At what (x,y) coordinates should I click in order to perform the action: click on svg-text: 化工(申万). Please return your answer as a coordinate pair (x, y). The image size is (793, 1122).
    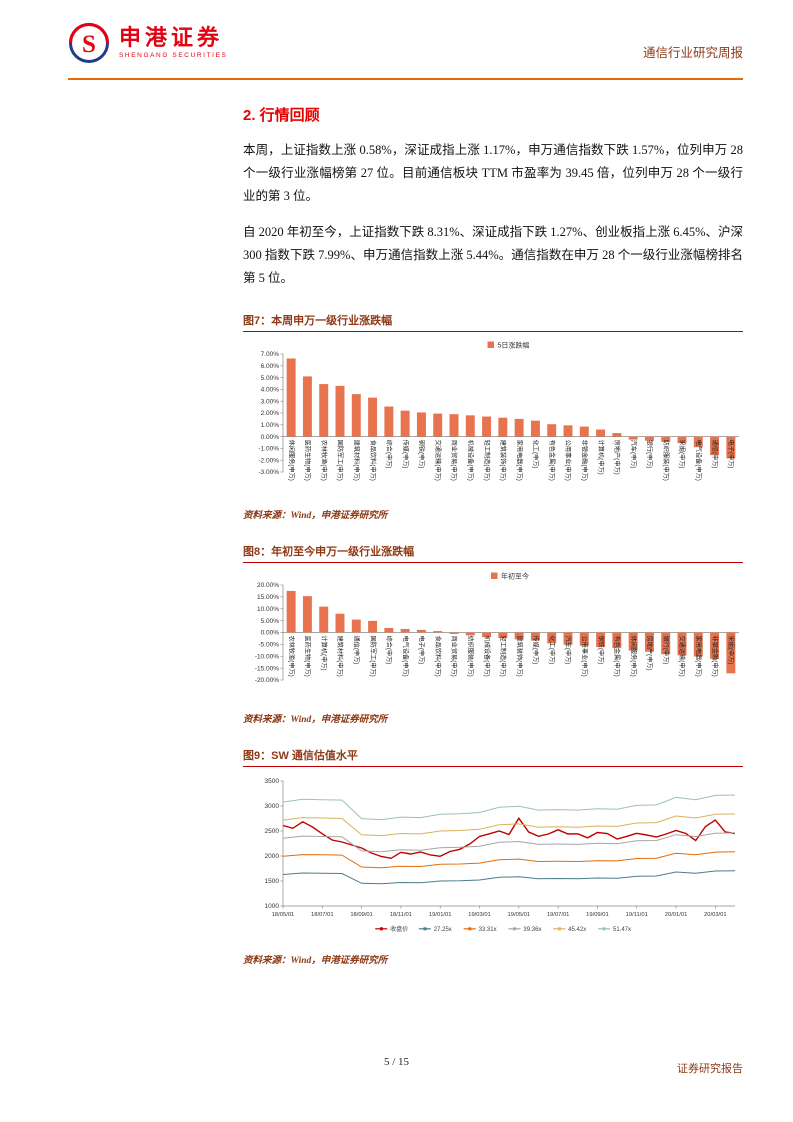
    Looking at the image, I should click on (552, 649).